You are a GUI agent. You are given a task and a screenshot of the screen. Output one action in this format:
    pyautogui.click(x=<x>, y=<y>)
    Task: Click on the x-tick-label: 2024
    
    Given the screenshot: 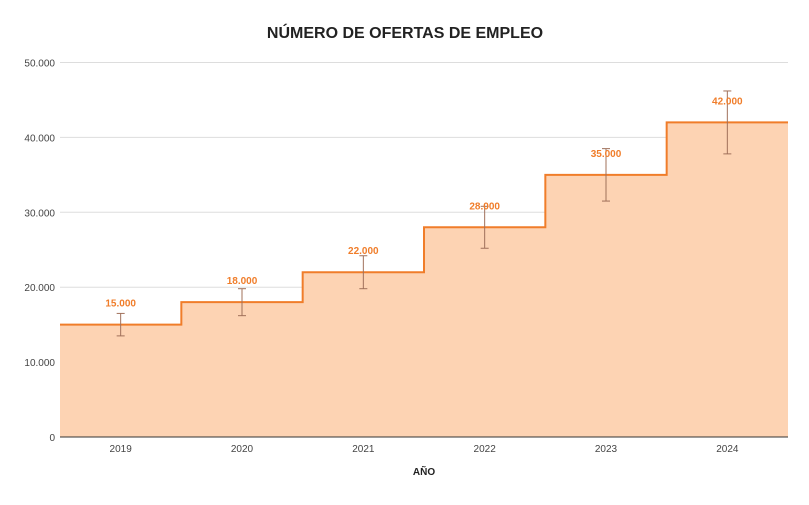 What is the action you would take?
    pyautogui.click(x=727, y=449)
    